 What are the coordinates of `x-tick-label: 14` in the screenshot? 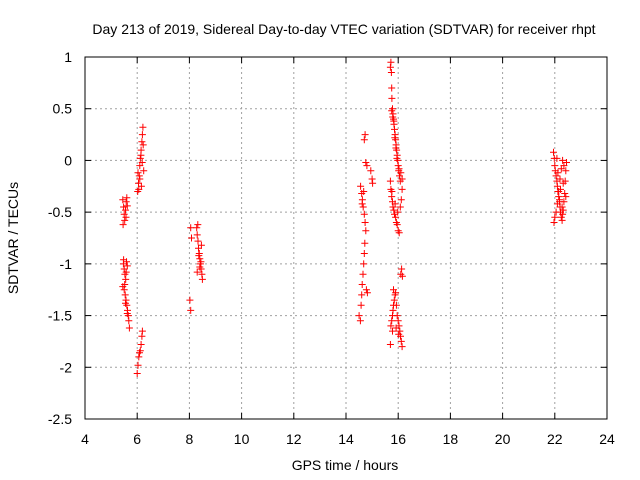 It's located at (346, 439).